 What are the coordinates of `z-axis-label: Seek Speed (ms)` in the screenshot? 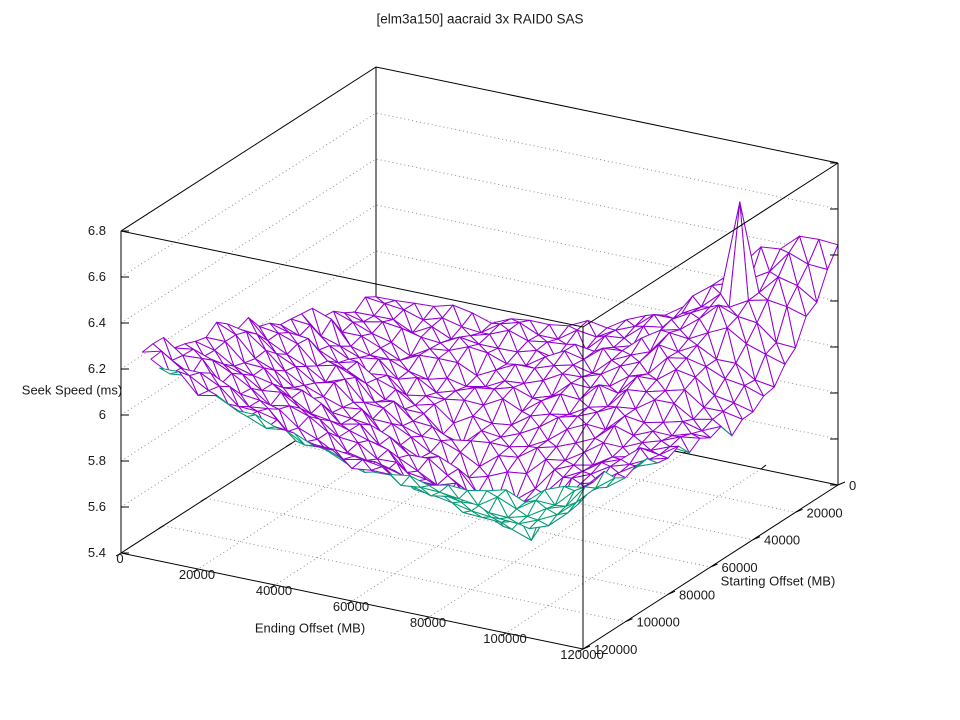 It's located at (72, 390).